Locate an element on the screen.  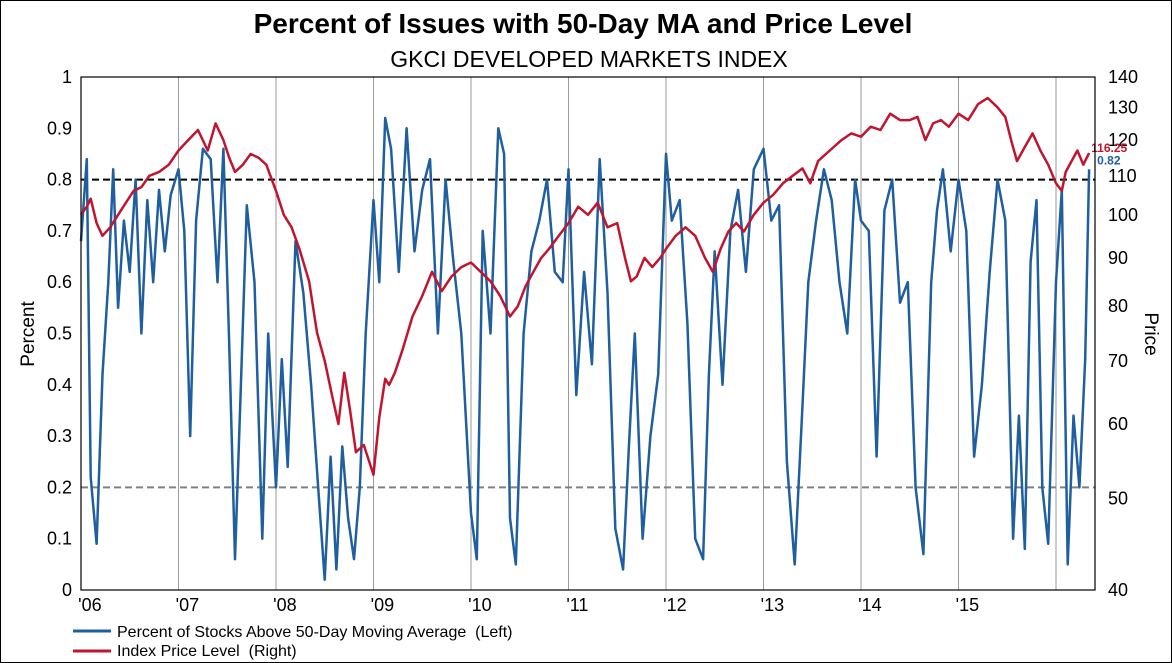
y-right-tick-label: 60 is located at coordinates (1118, 424).